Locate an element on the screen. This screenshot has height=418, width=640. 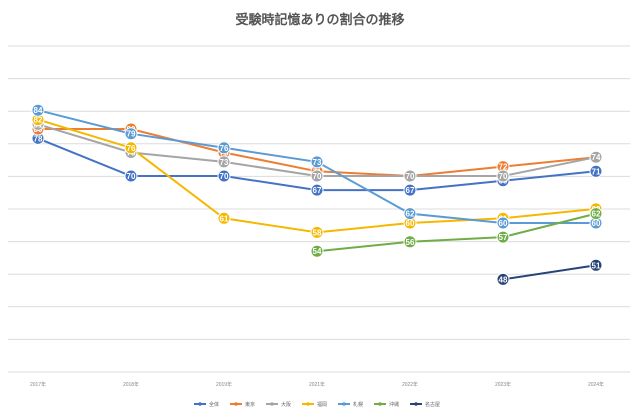
data-label: 76 is located at coordinates (224, 148).